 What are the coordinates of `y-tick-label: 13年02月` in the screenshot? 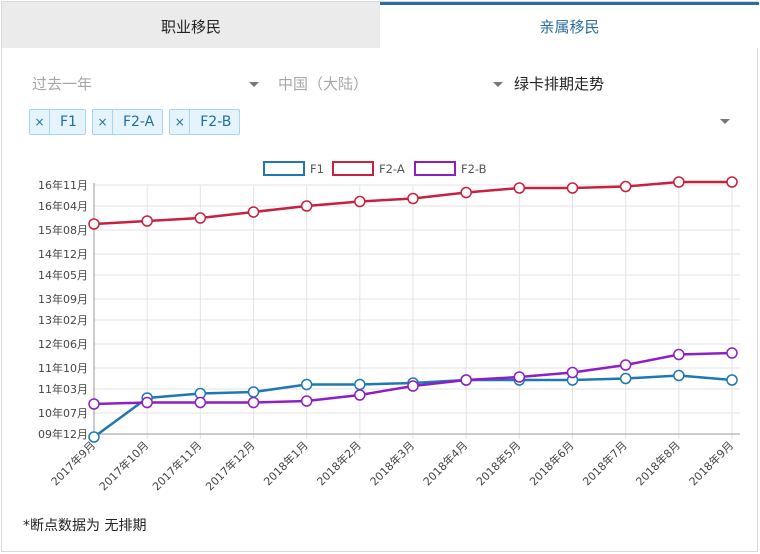 It's located at (63, 320).